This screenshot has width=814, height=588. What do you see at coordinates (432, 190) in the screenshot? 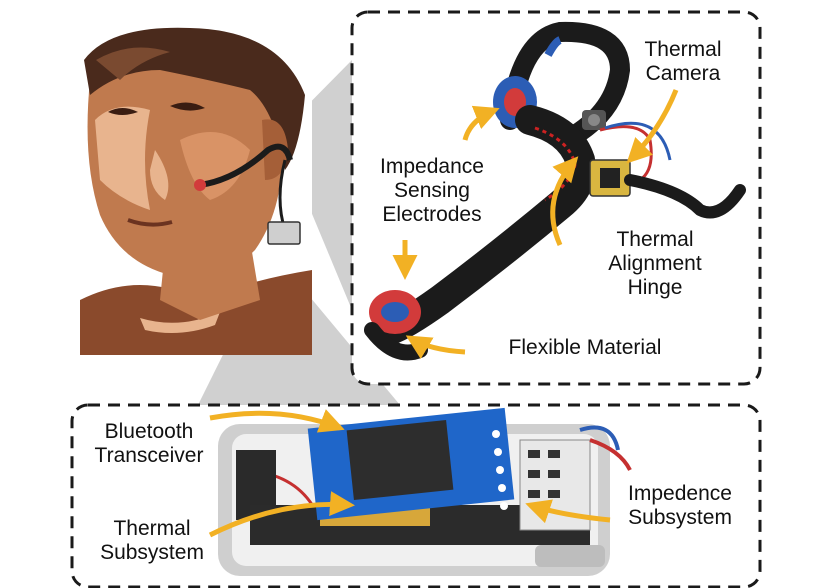
I see `label-impedance-electrodes: Impedance Sensing Electrodes` at bounding box center [432, 190].